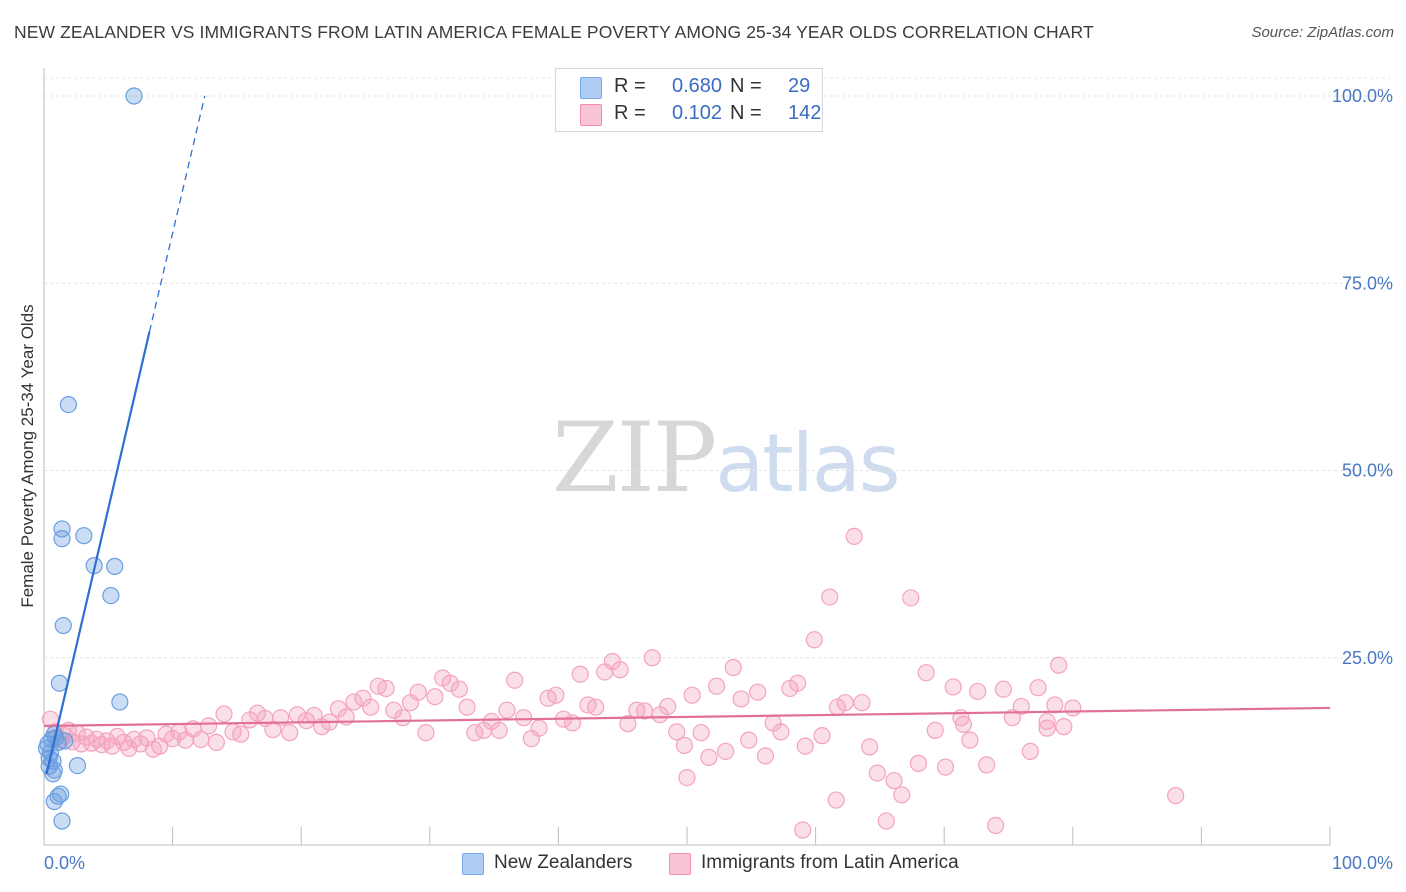 The height and width of the screenshot is (892, 1406). Describe the element at coordinates (98, 553) in the screenshot. I see `trend-line-new-zealanders` at that location.